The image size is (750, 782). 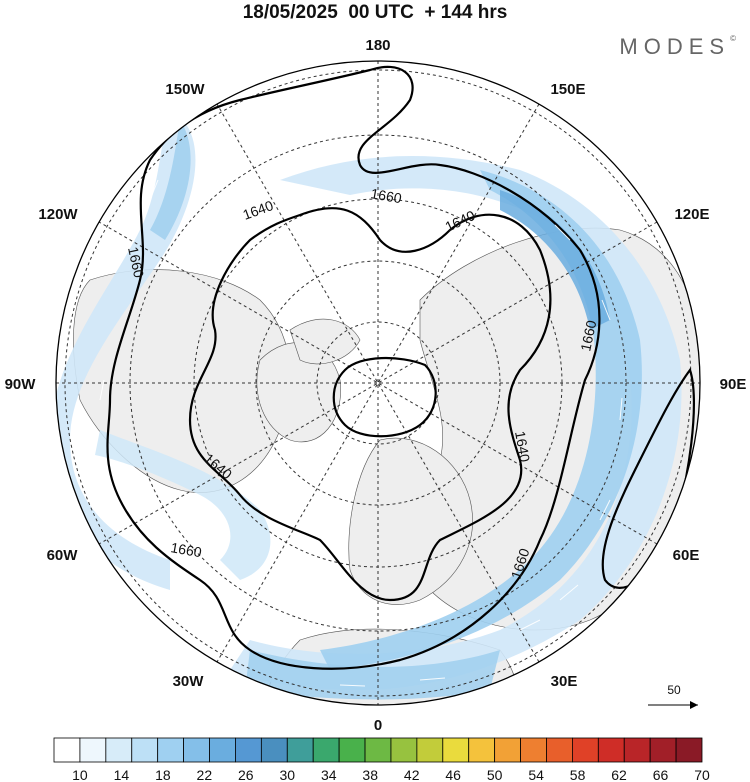 What do you see at coordinates (733, 384) in the screenshot?
I see `lon-label-90e: 90E` at bounding box center [733, 384].